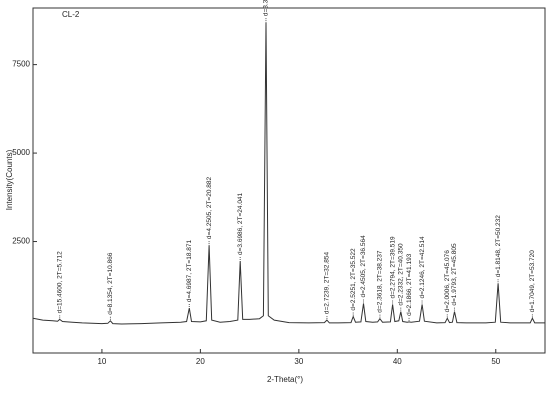  I want to click on x-tick-label: 20, so click(200, 361).